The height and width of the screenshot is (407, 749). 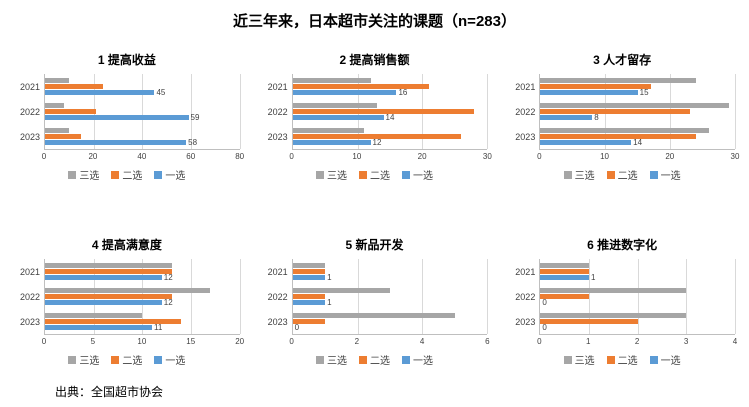 What do you see at coordinates (604, 156) in the screenshot?
I see `x-axis-tick-label: 10` at bounding box center [604, 156].